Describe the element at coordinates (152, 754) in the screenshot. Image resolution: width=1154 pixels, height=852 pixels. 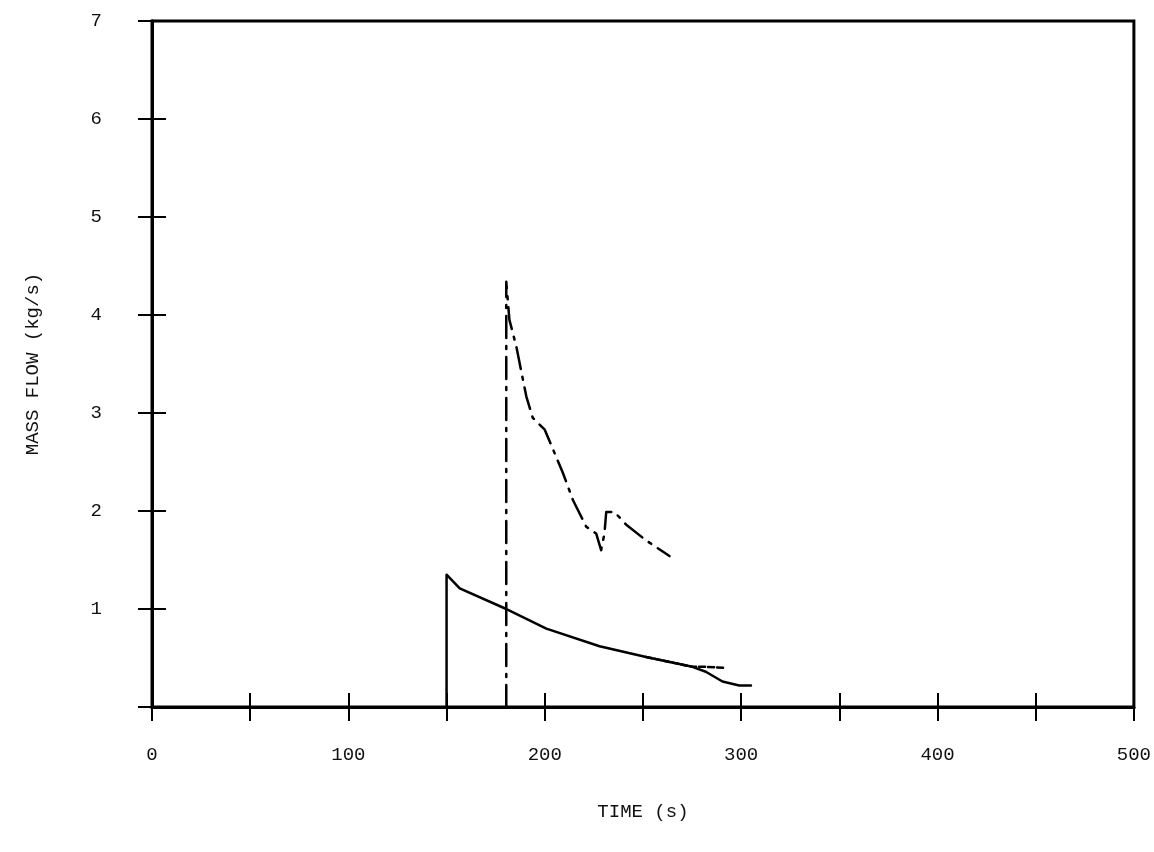
I see `x-tick-label: 0` at that location.